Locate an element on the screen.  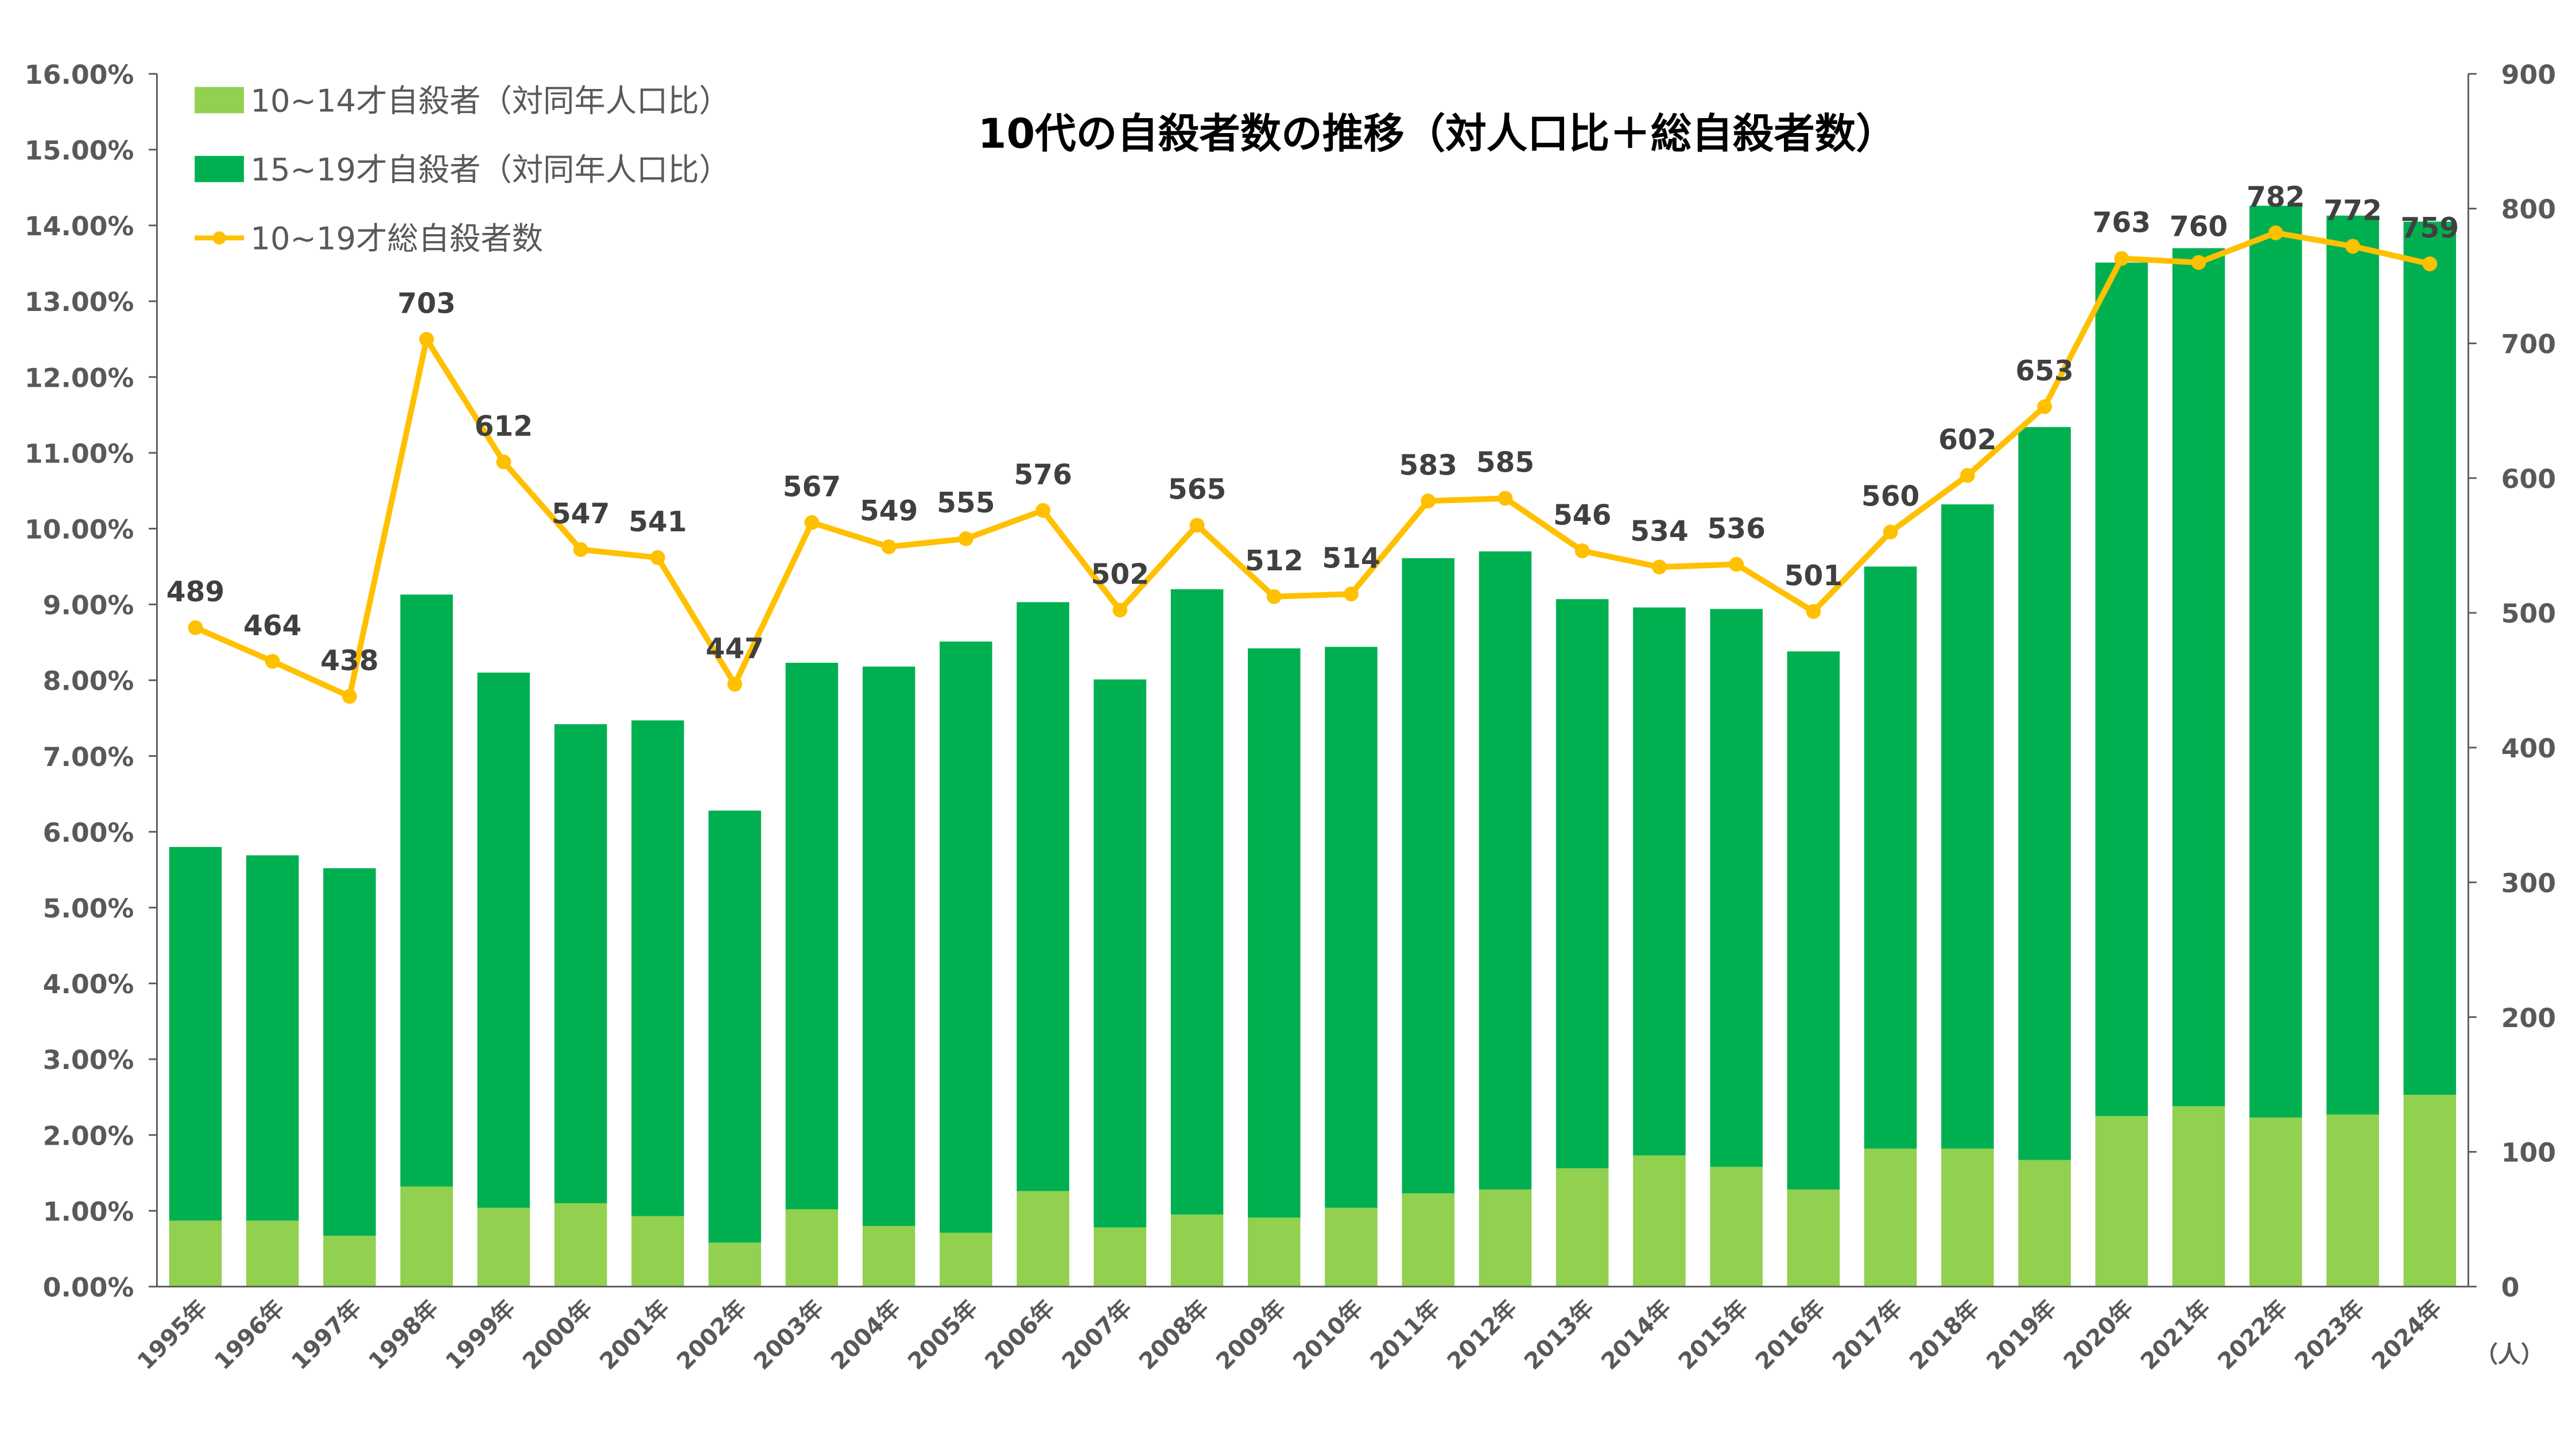
x-tick-label: 2006年 is located at coordinates (1020, 1335).